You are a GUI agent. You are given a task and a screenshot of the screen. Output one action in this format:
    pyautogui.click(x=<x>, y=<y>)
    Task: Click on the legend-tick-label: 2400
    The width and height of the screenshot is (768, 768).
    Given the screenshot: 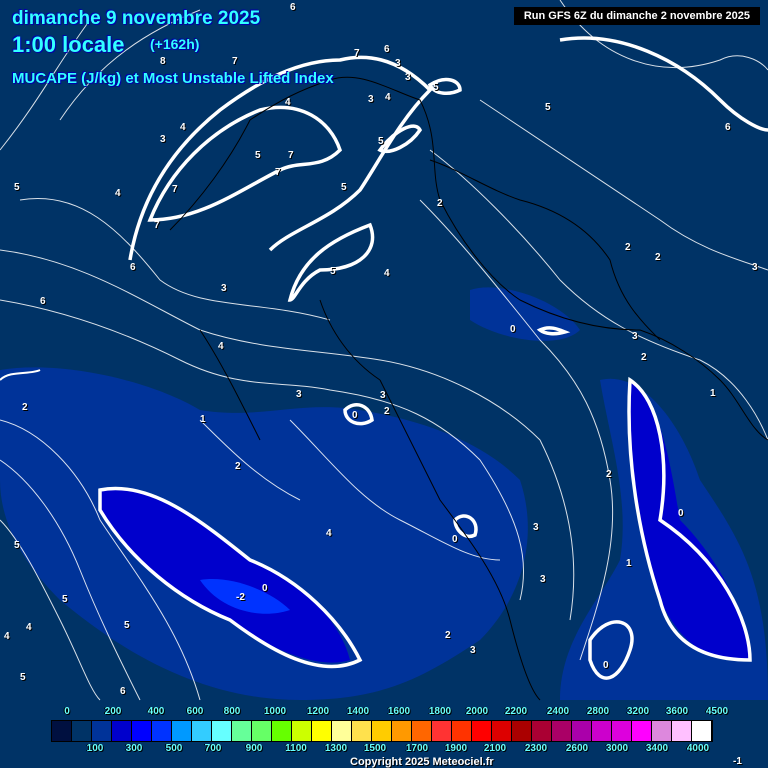 What is the action you would take?
    pyautogui.click(x=558, y=711)
    